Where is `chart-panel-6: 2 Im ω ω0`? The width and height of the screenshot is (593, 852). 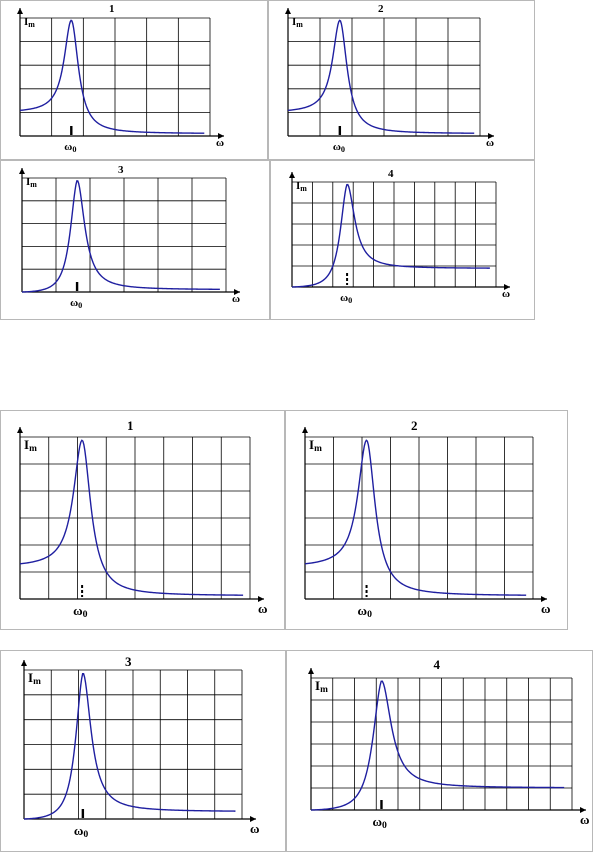 chart-panel-6: 2 Im ω ω0 is located at coordinates (426, 520).